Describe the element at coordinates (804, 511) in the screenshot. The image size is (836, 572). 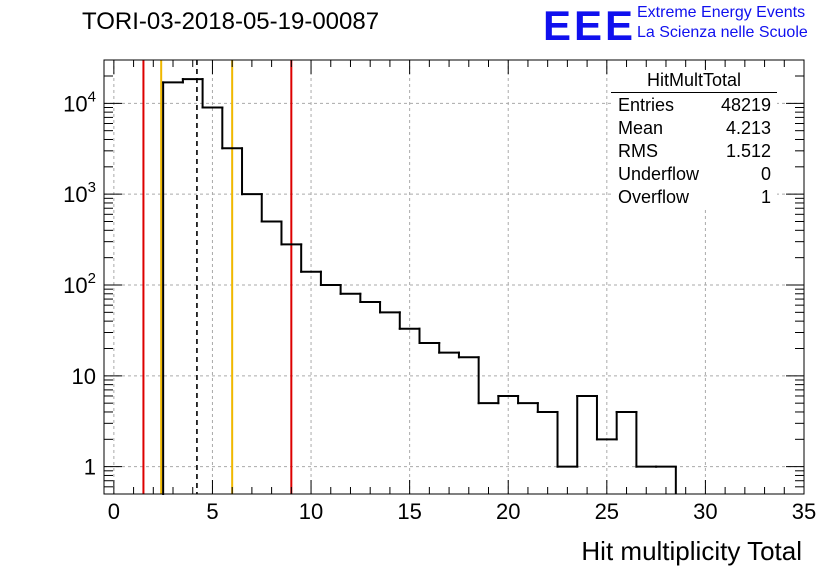
I see `x-tick-label: 35` at that location.